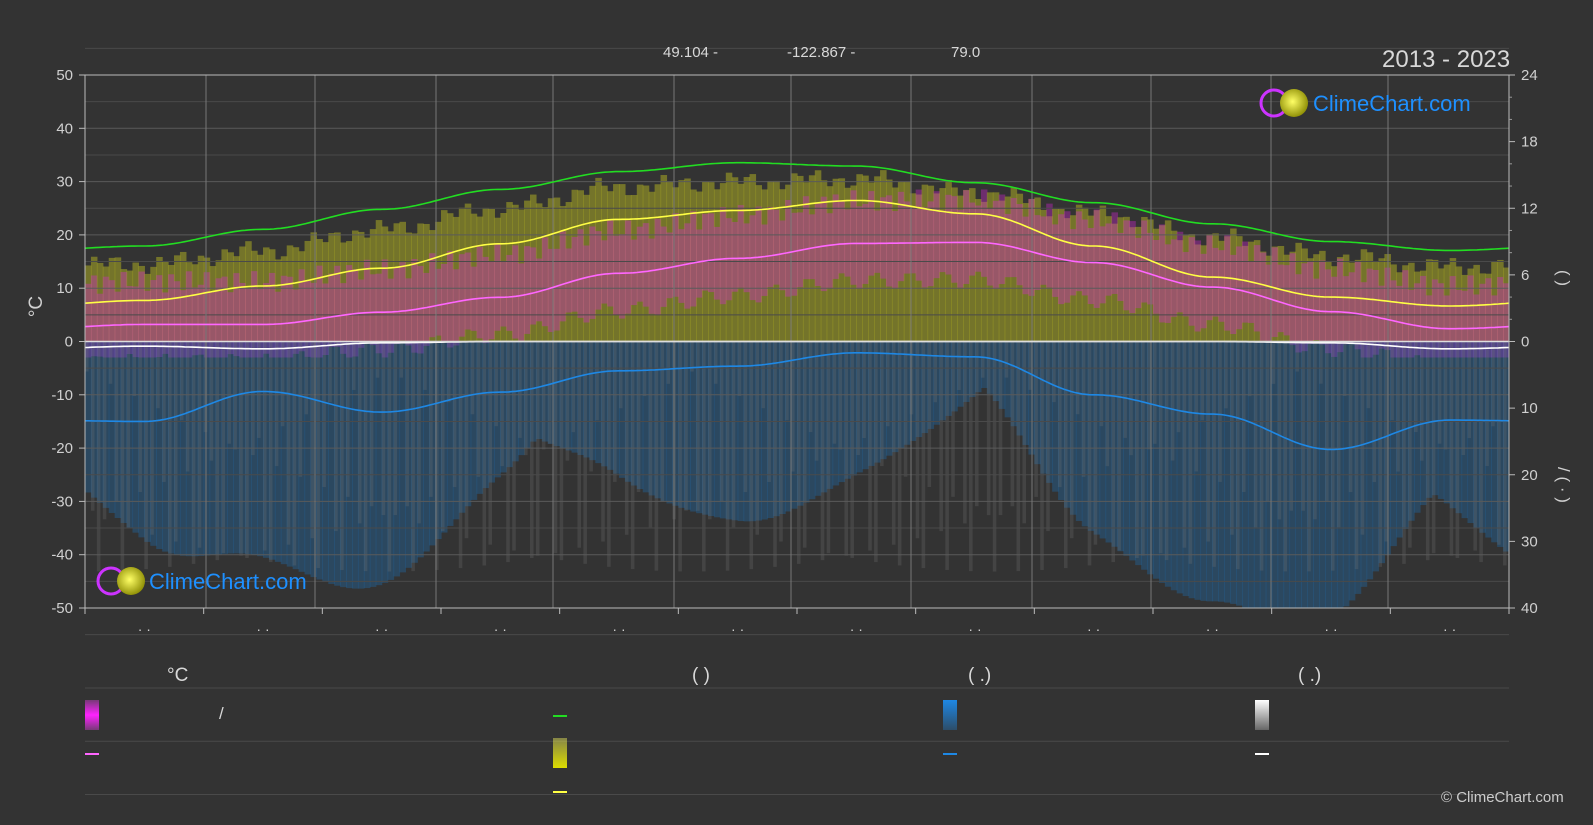  I want to click on legend-temp-range-swatch, so click(92, 715).